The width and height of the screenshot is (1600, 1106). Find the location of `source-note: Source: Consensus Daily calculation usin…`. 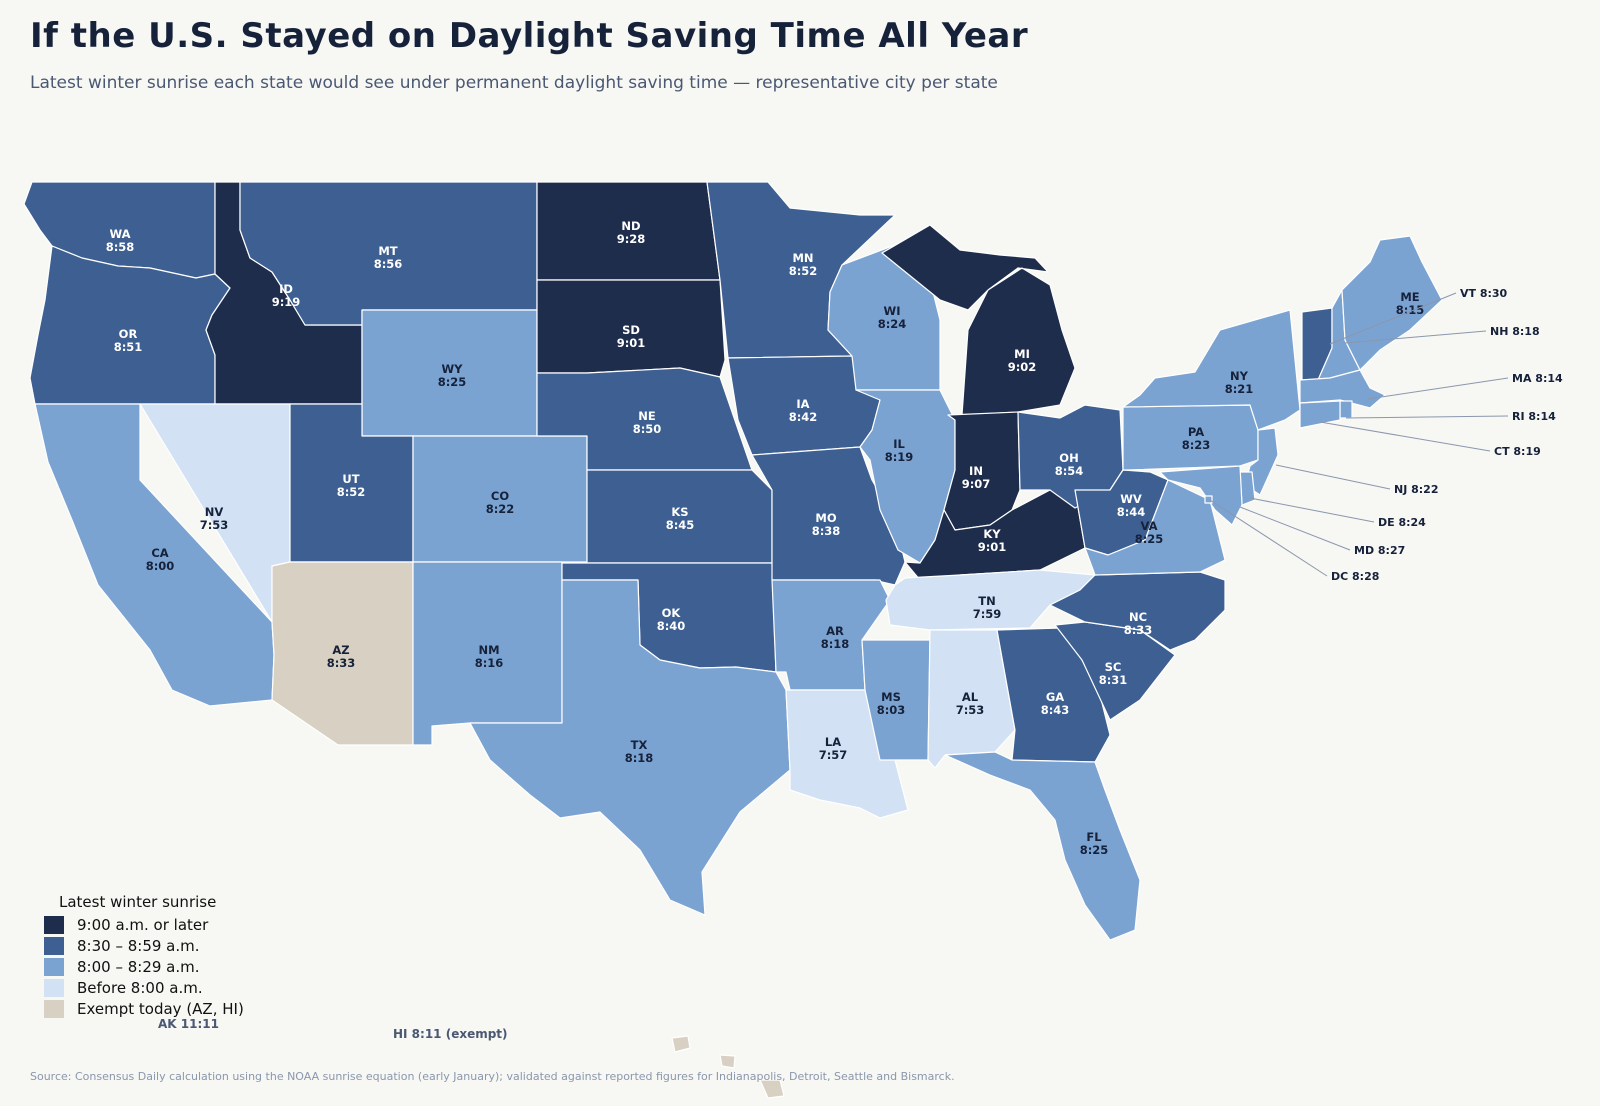

source-note: Source: Consensus Daily calculation usin… is located at coordinates (492, 1076).